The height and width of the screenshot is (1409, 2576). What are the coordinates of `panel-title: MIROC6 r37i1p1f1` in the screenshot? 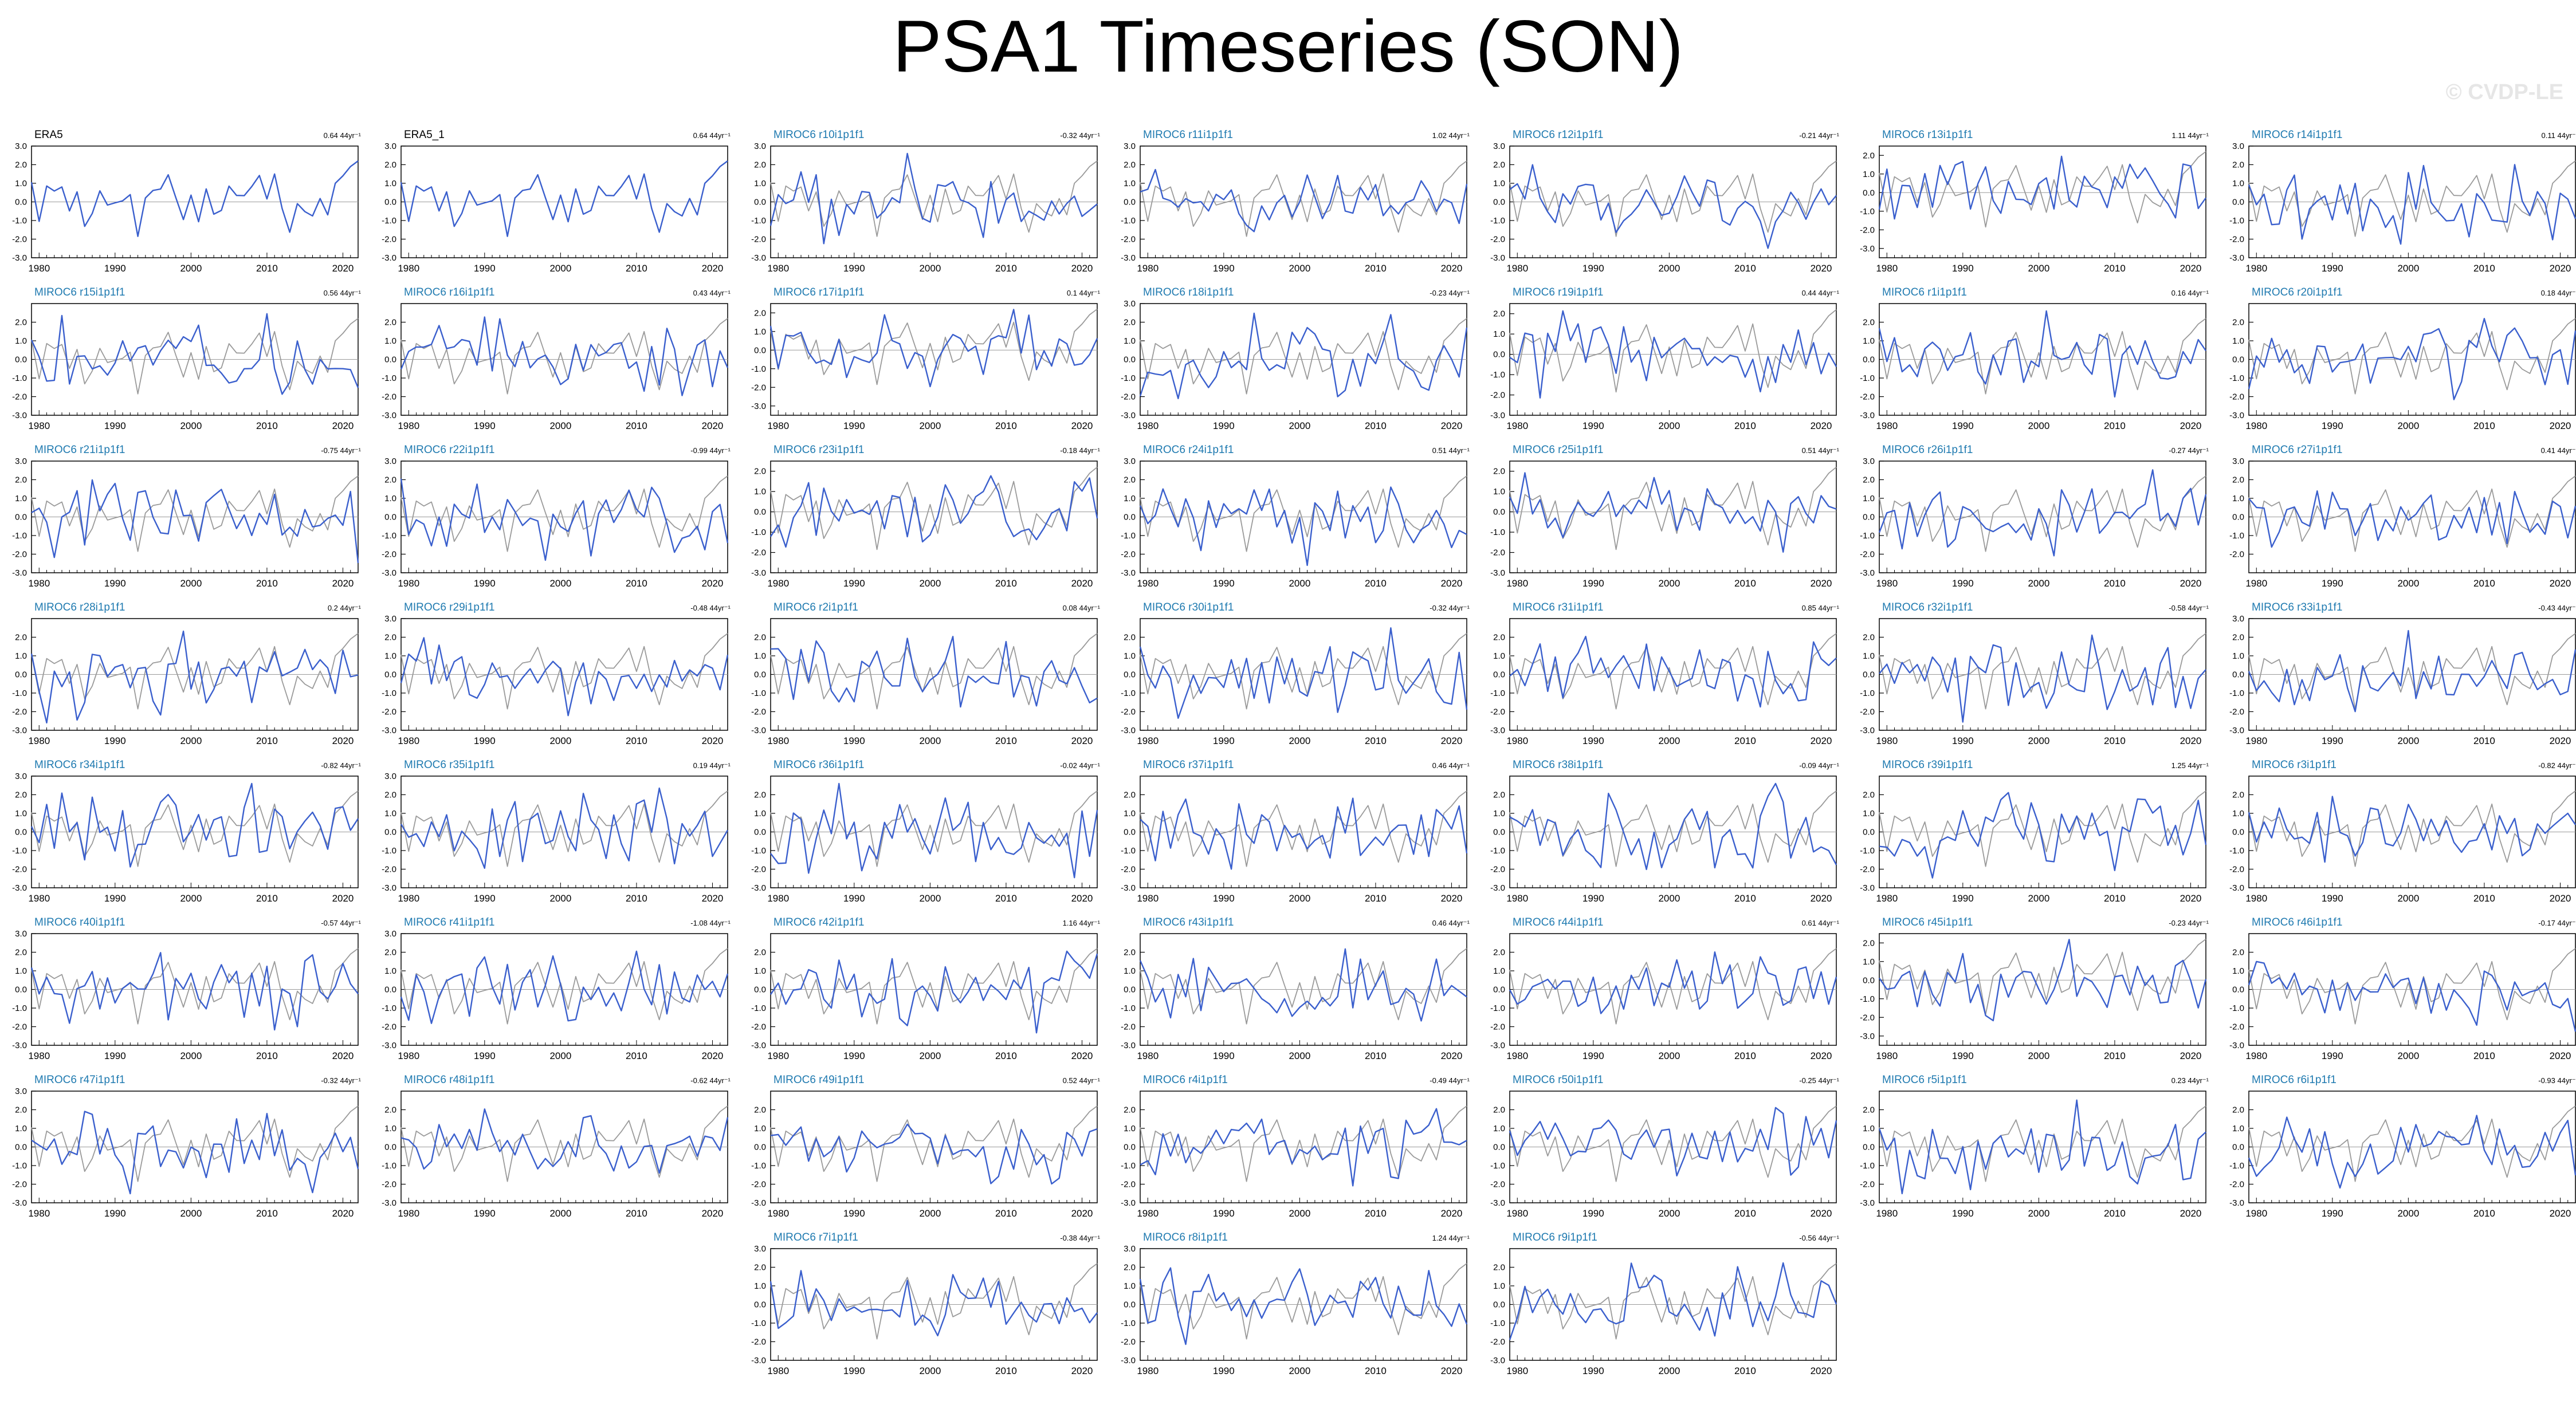 It's located at (1189, 765).